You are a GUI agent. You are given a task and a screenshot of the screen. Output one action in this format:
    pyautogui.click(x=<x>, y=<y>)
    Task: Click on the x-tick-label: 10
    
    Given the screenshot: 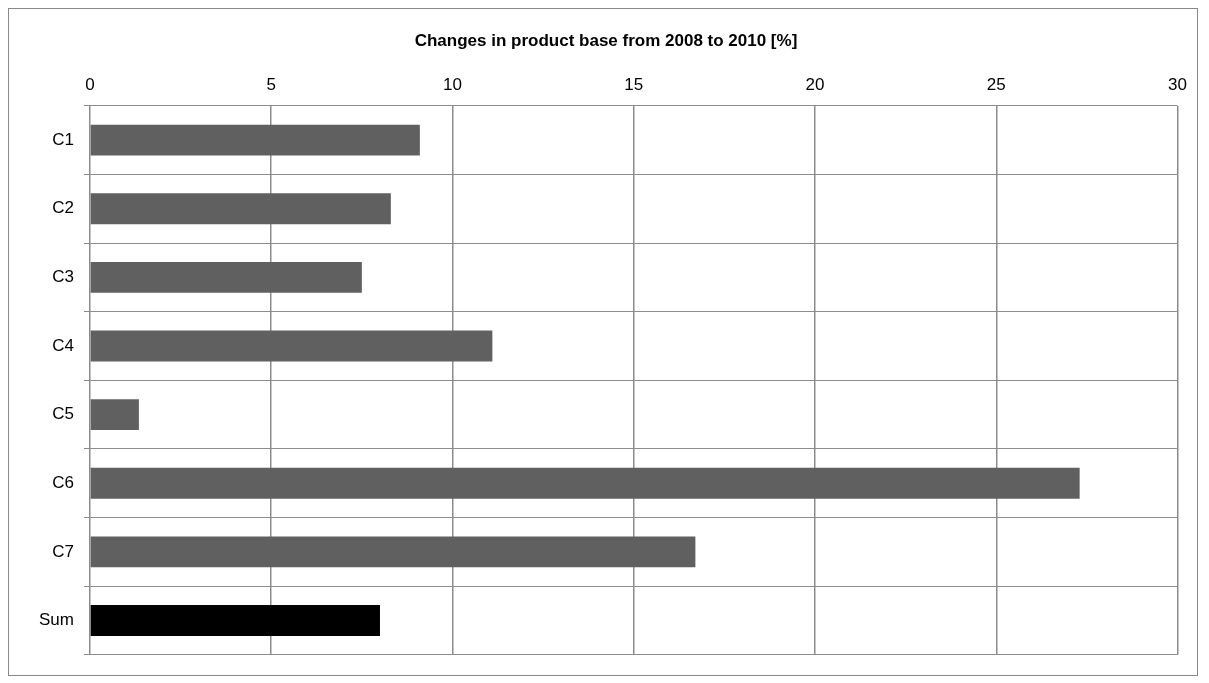 What is the action you would take?
    pyautogui.click(x=452, y=85)
    